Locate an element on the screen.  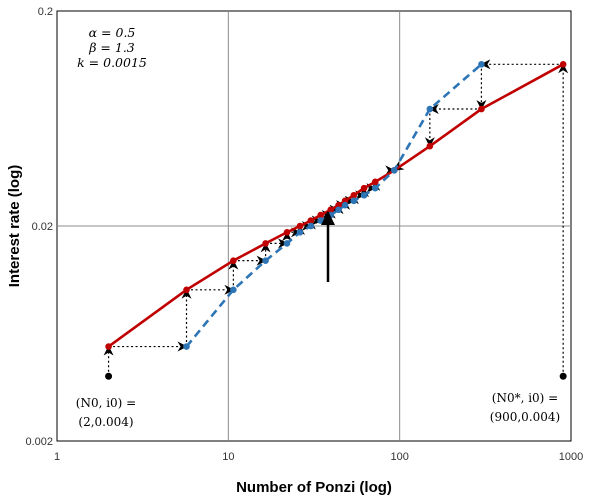
start-label-right-line2: (900,0.004) is located at coordinates (525, 417).